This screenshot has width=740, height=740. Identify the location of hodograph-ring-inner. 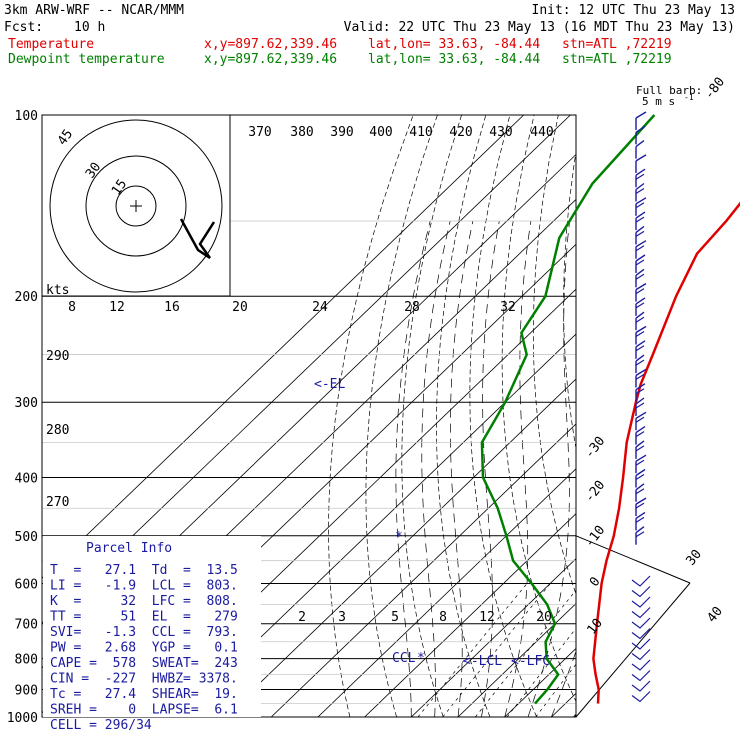
(136, 206).